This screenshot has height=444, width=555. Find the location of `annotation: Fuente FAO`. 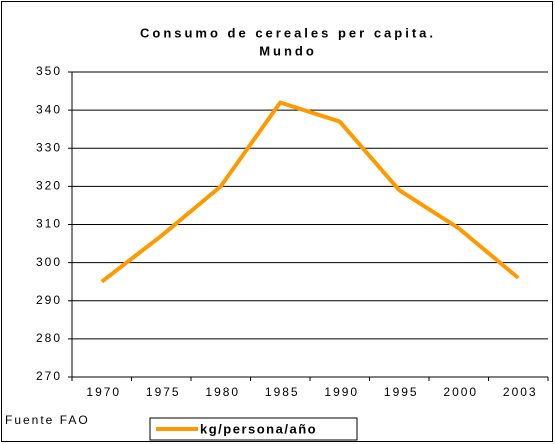

annotation: Fuente FAO is located at coordinates (47, 420).